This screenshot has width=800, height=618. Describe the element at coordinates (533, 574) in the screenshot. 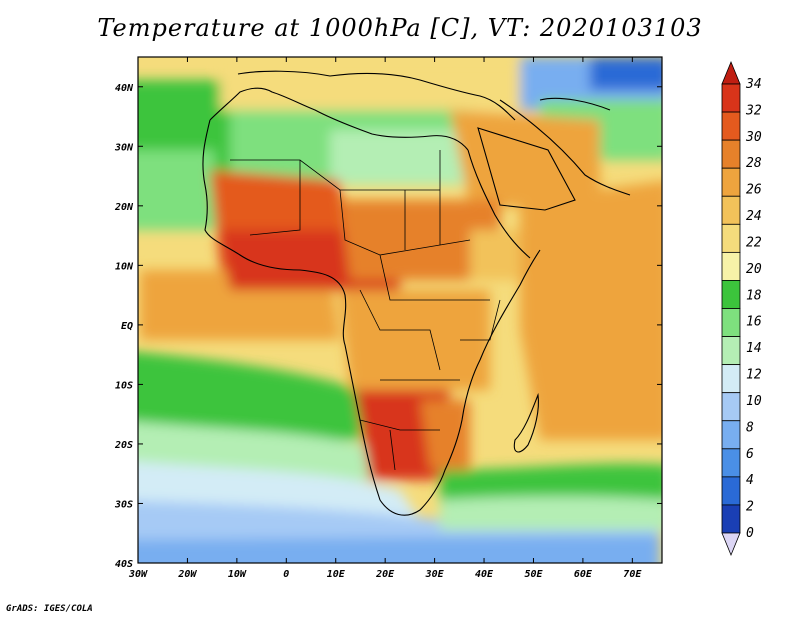

I see `x-tick-label: 50E` at that location.